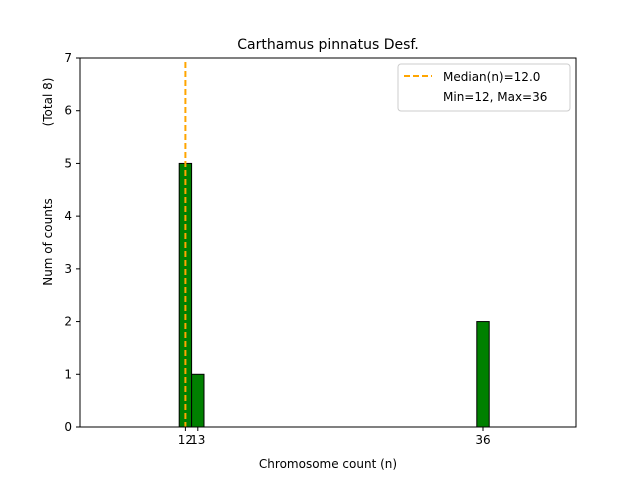  Describe the element at coordinates (68, 427) in the screenshot. I see `y-tick-label: 0` at that location.